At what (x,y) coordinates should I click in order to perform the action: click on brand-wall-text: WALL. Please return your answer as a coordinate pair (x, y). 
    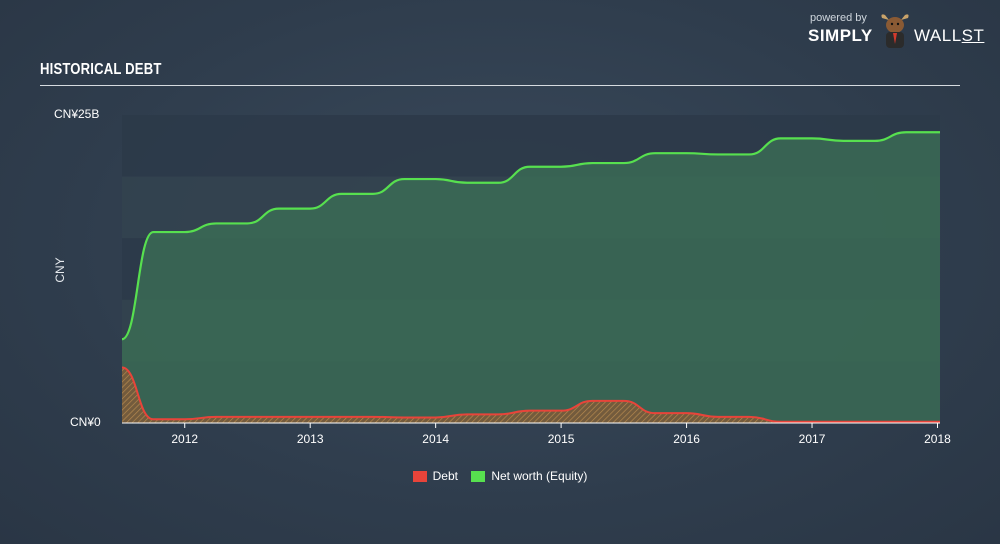
    Looking at the image, I should click on (938, 35).